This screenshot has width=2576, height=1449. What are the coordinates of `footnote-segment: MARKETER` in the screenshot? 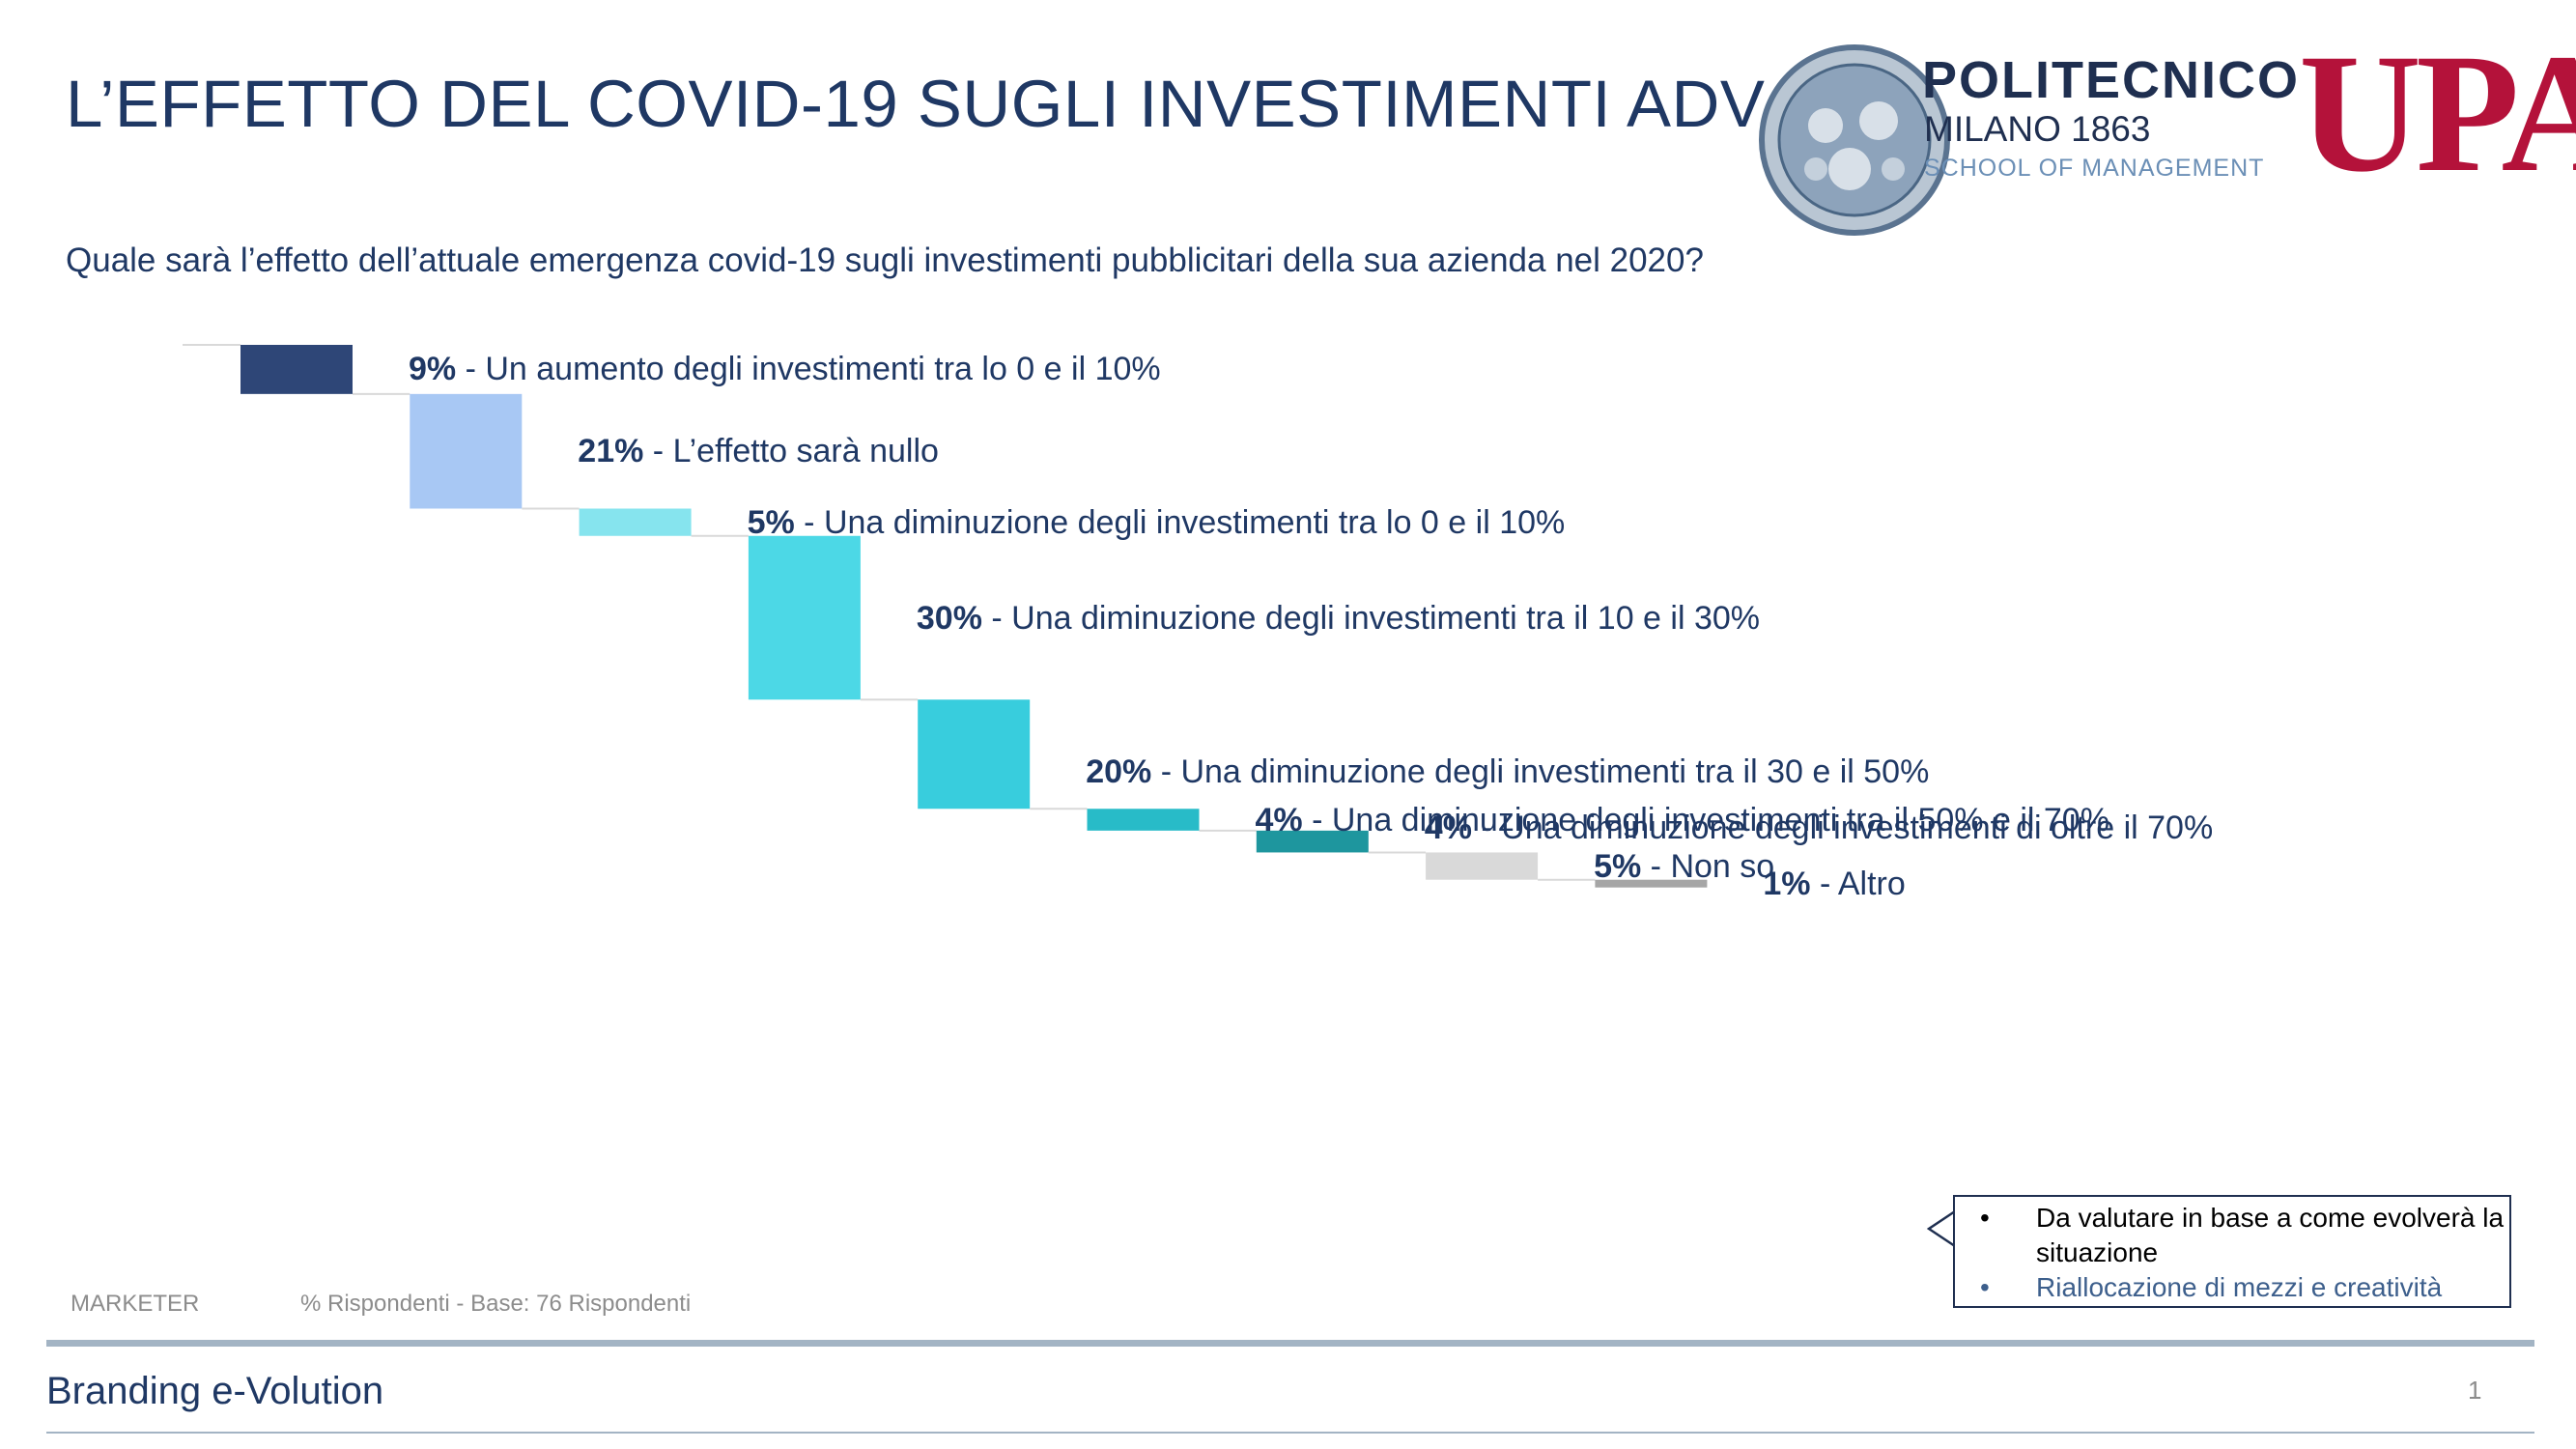 It's located at (135, 1304).